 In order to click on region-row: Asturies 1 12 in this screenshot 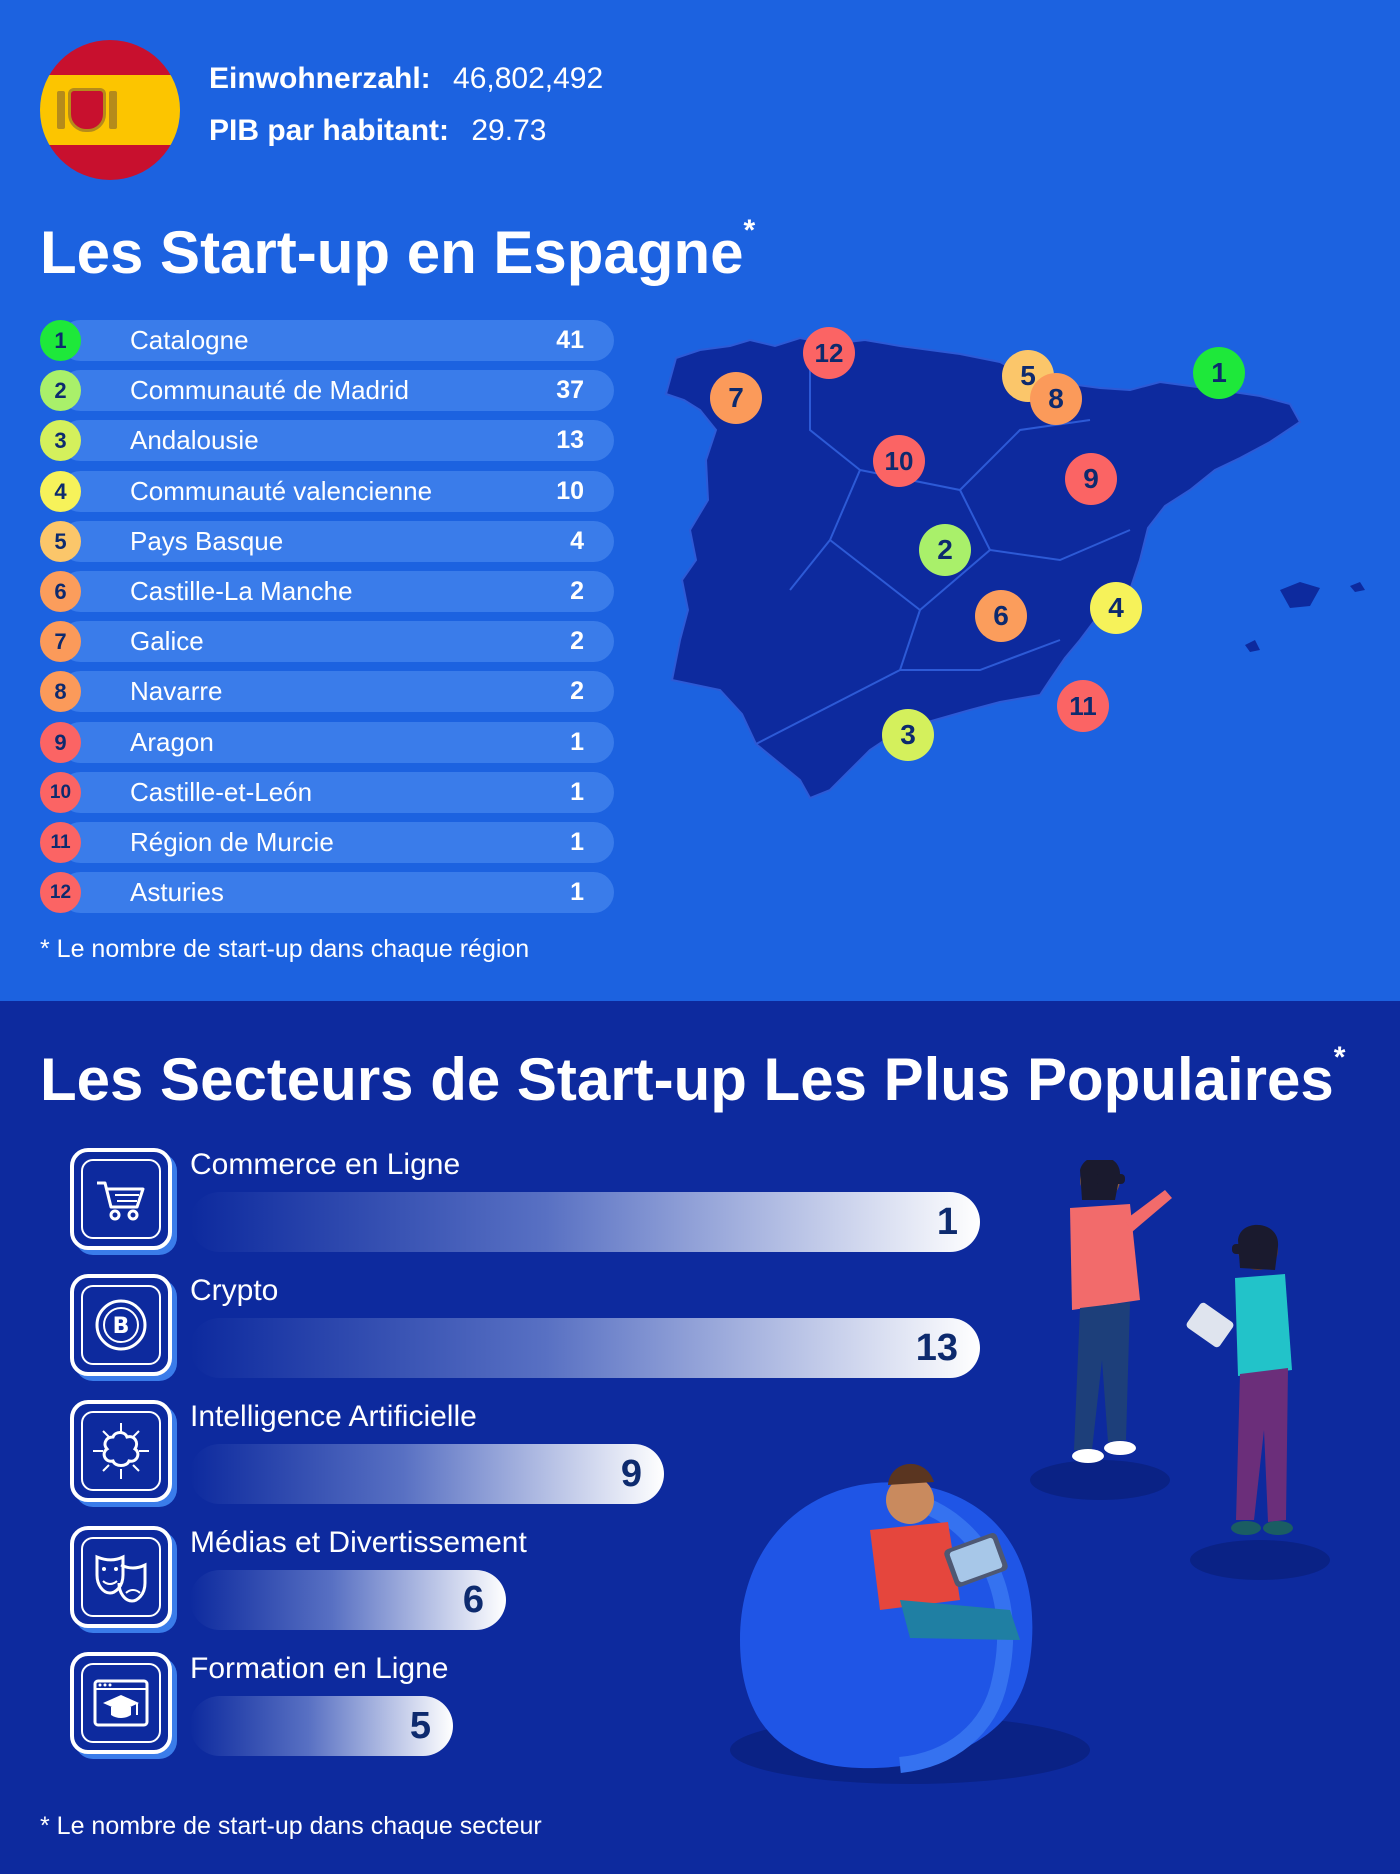, I will do `click(327, 893)`.